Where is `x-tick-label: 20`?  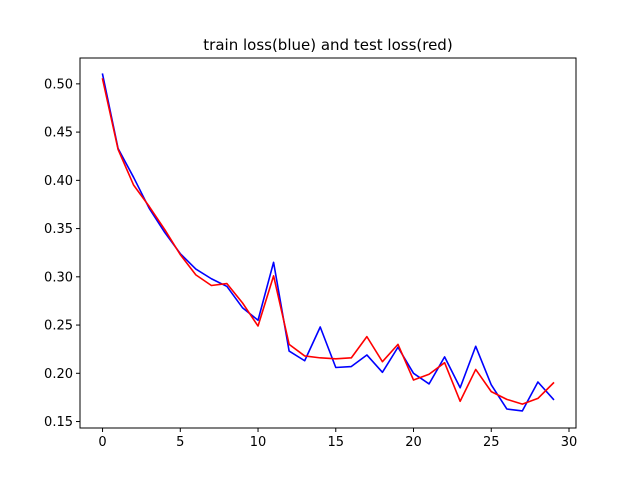 x-tick-label: 20 is located at coordinates (413, 442).